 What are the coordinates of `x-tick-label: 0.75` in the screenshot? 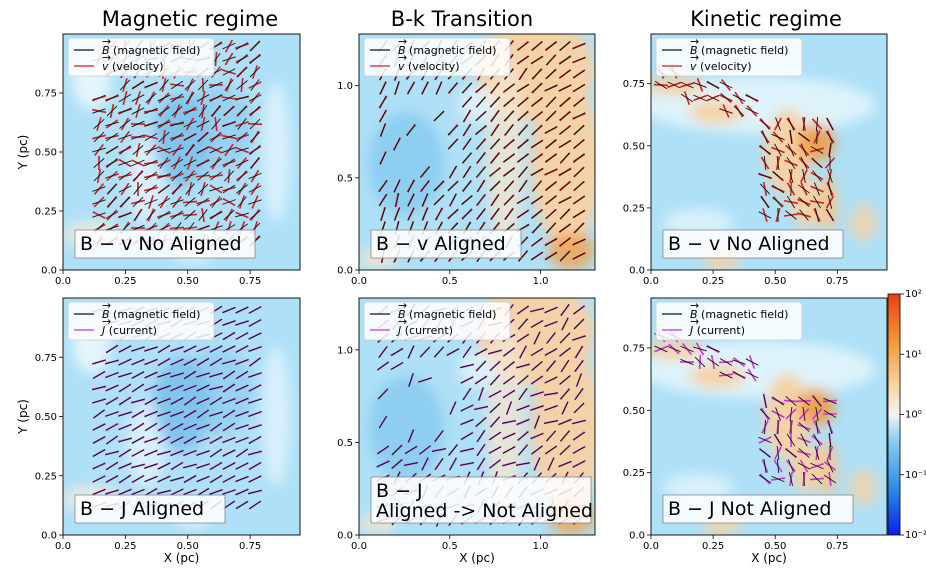 It's located at (837, 546).